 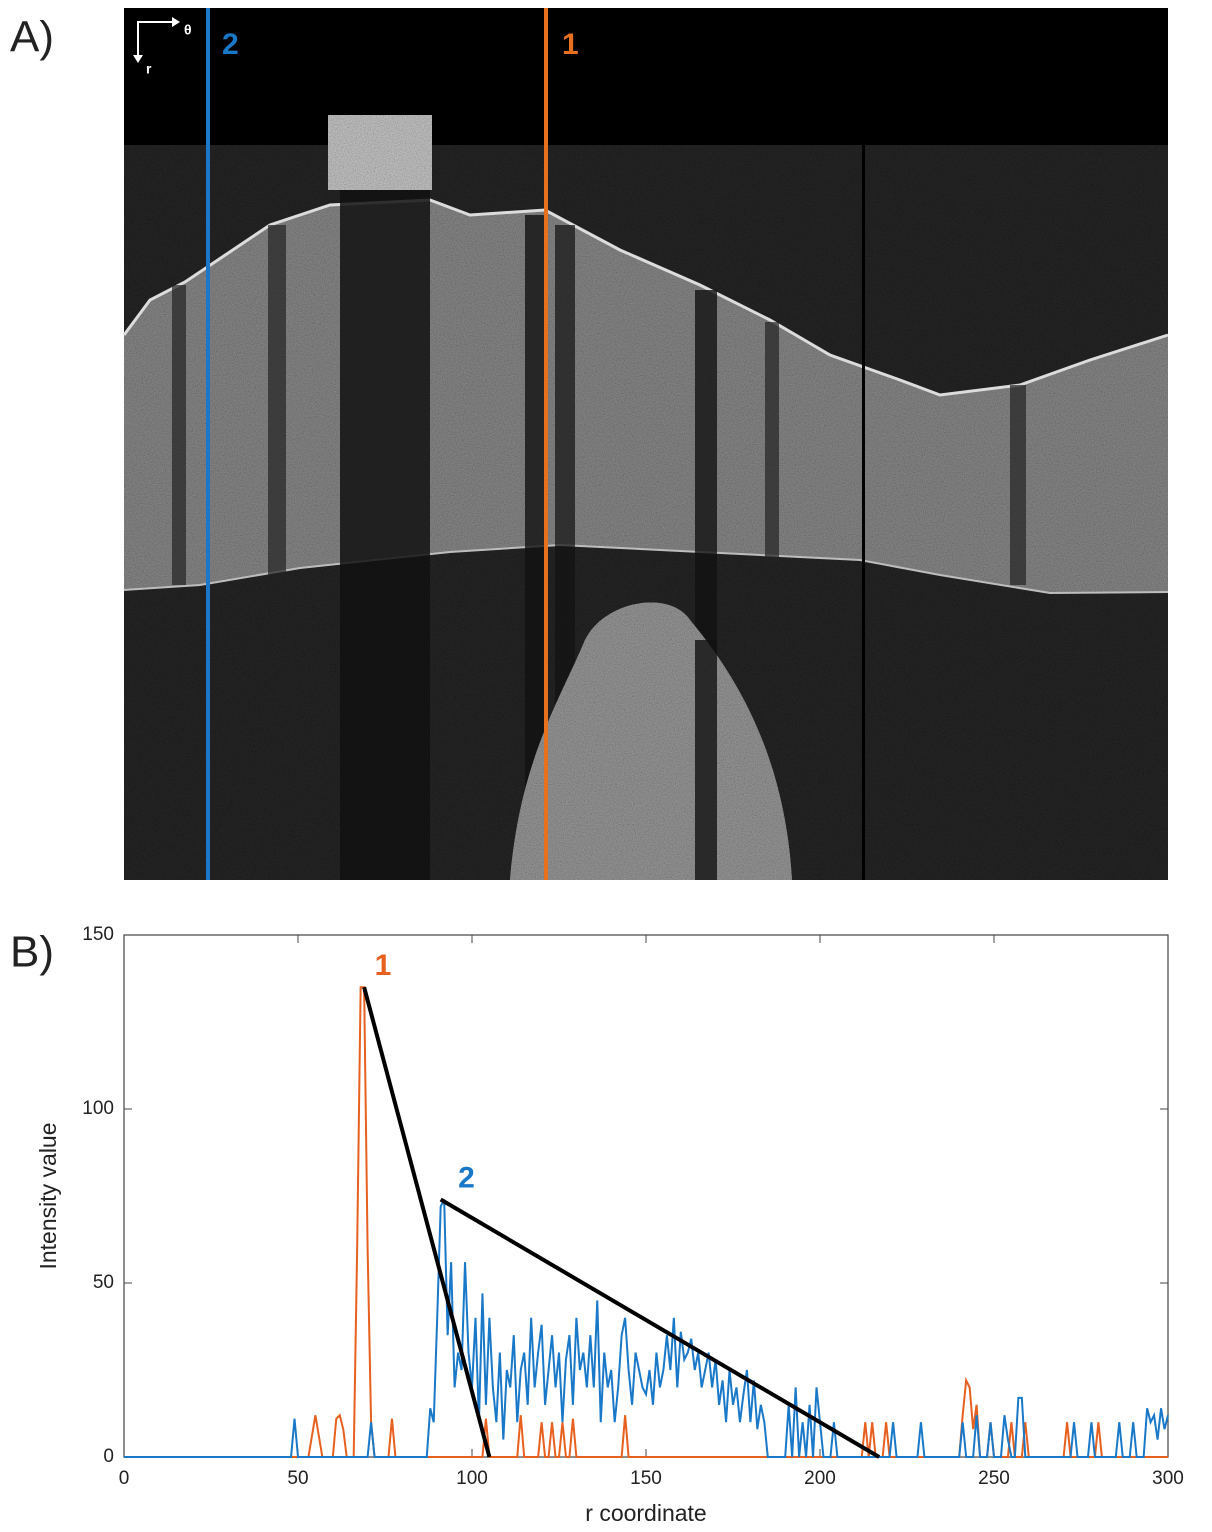 I want to click on x-tick-label: 200, so click(x=820, y=1478).